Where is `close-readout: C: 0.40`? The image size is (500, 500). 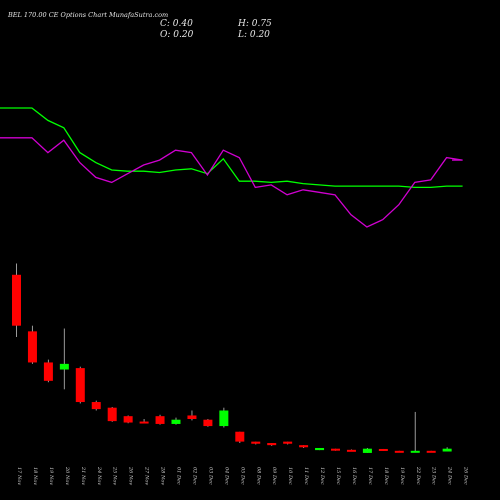 close-readout: C: 0.40 is located at coordinates (176, 24).